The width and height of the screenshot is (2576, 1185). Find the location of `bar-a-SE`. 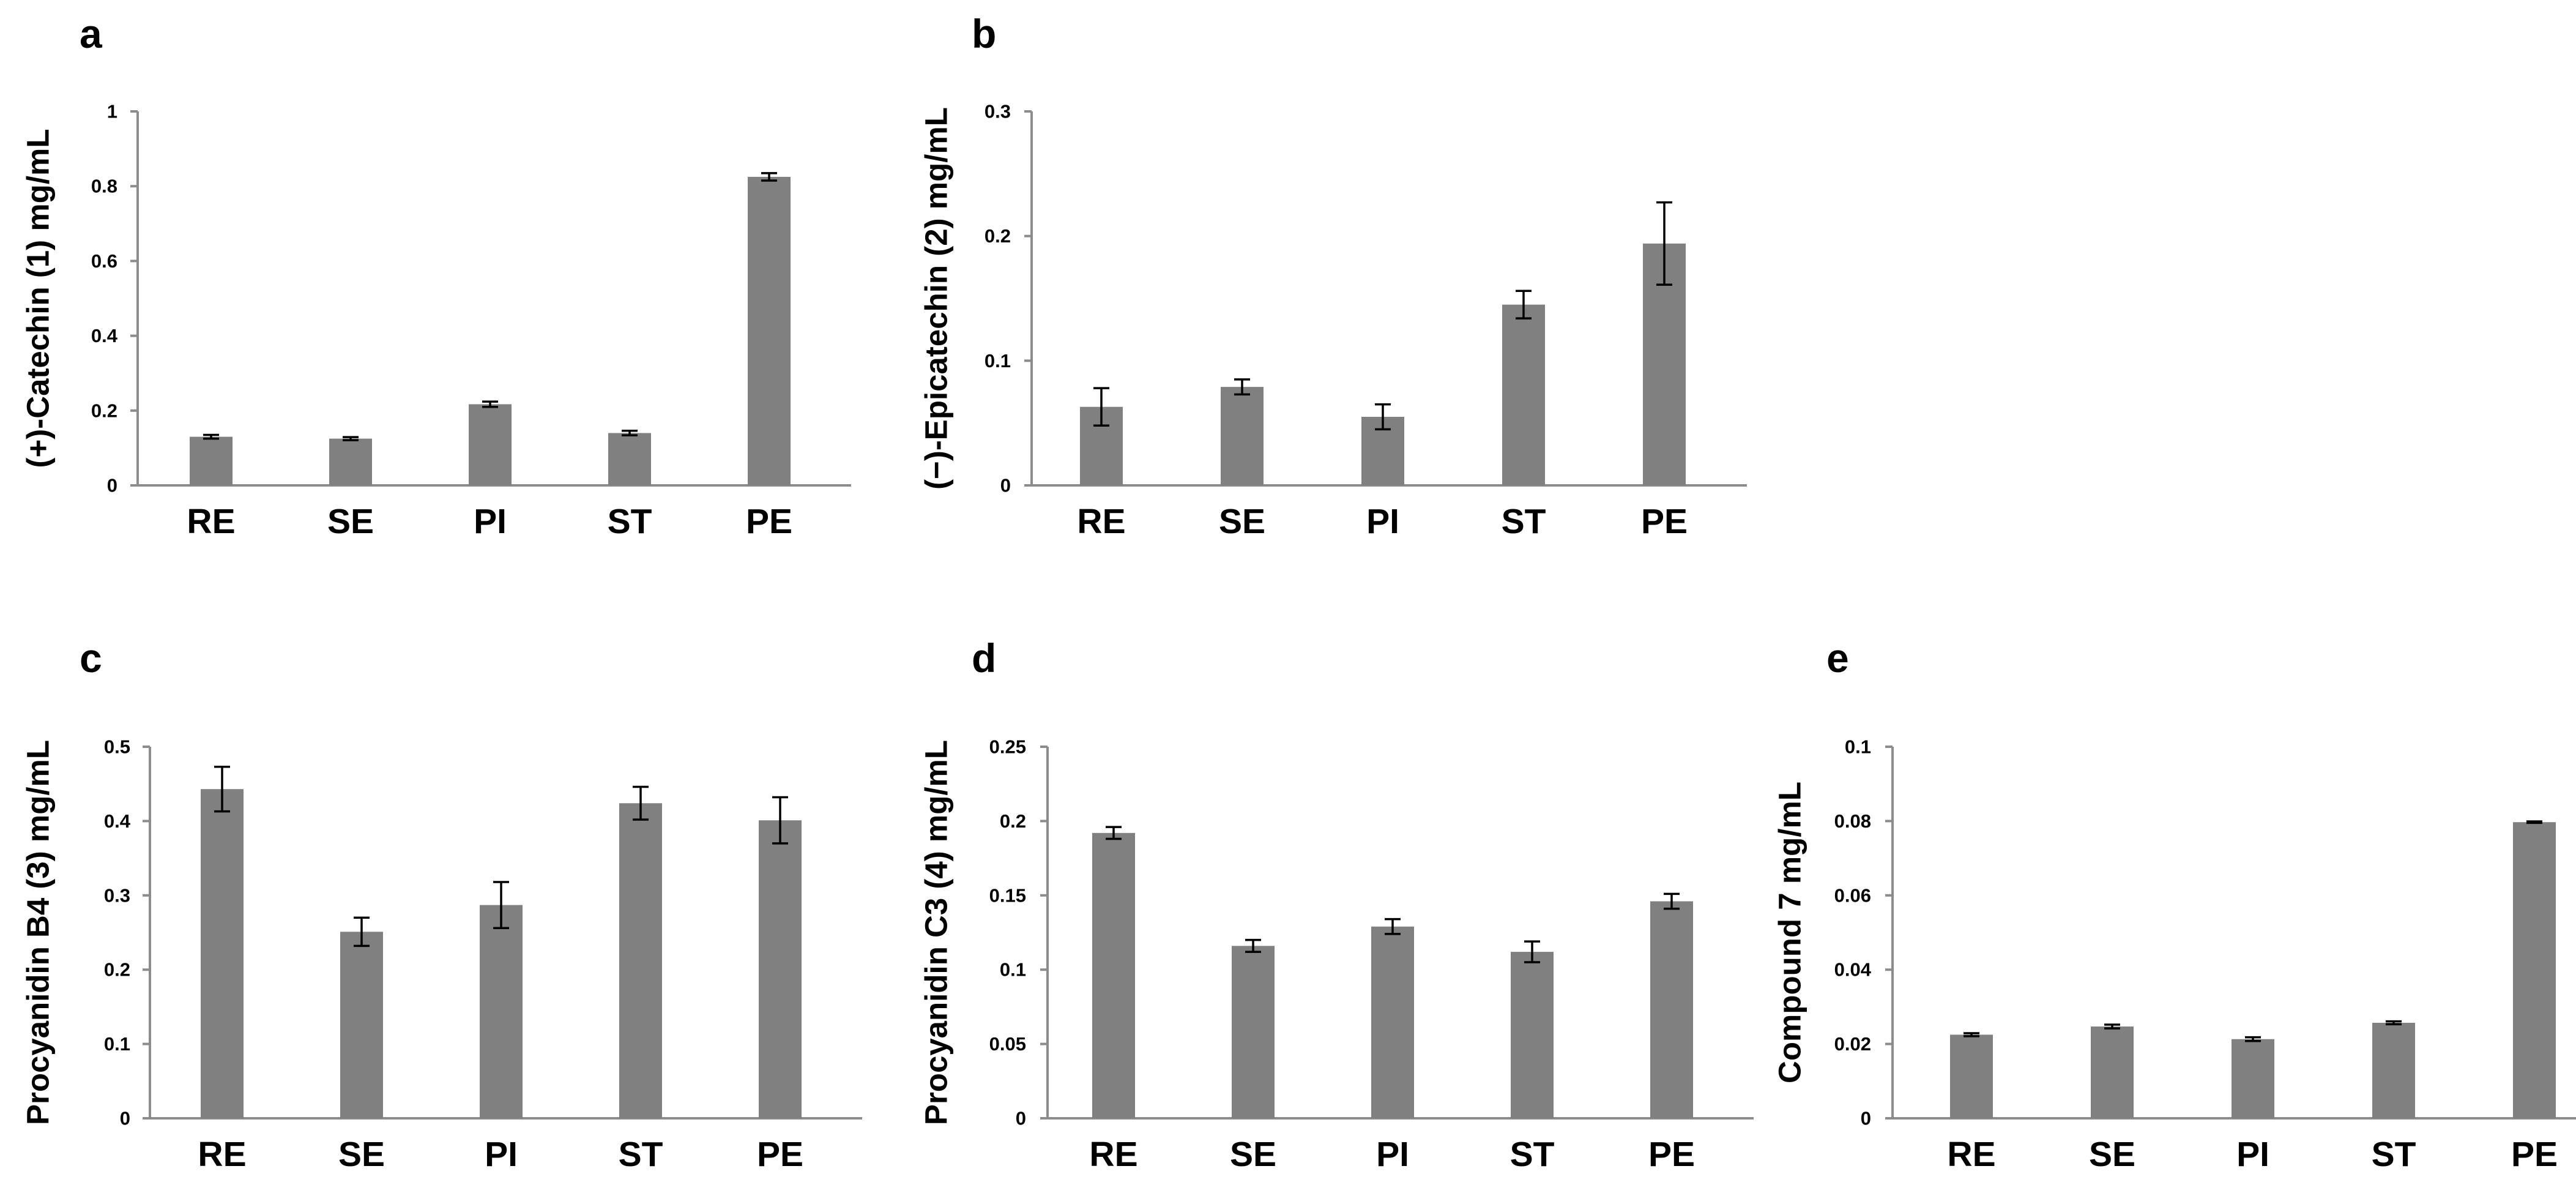

bar-a-SE is located at coordinates (350, 461).